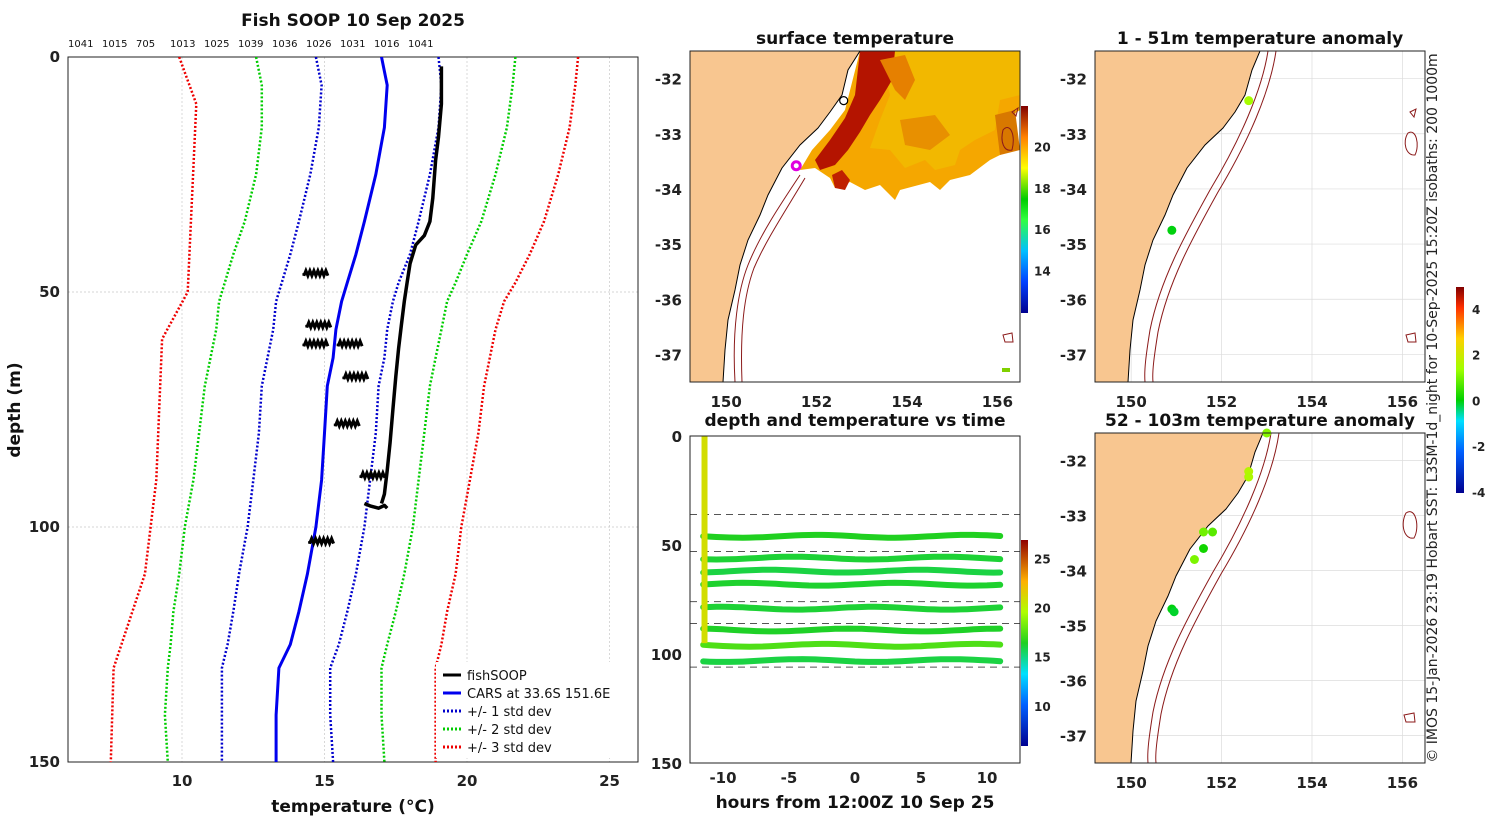 Image resolution: width=1500 pixels, height=820 pixels. I want to click on sst-ticks: 150 152 154 156 -32 -33 -34 -35 -36 -37, so click(834, 241).